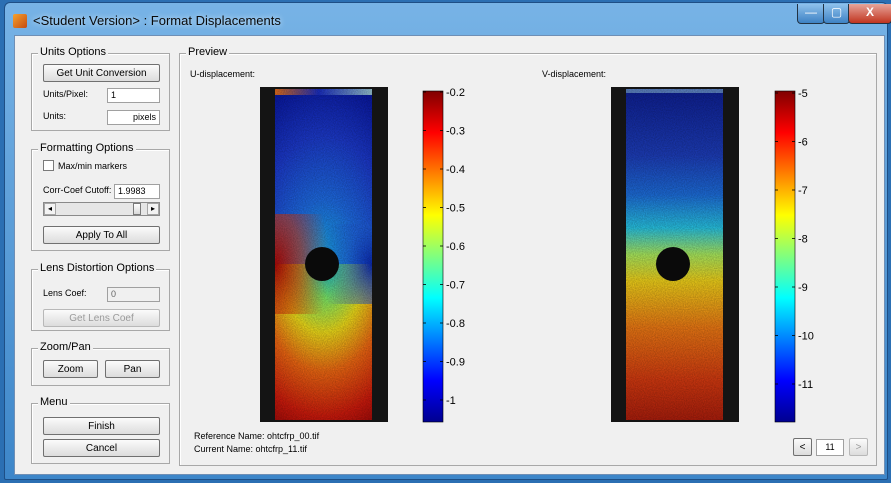  Describe the element at coordinates (65, 293) in the screenshot. I see `lens-coef-label: Lens Coef:` at that location.